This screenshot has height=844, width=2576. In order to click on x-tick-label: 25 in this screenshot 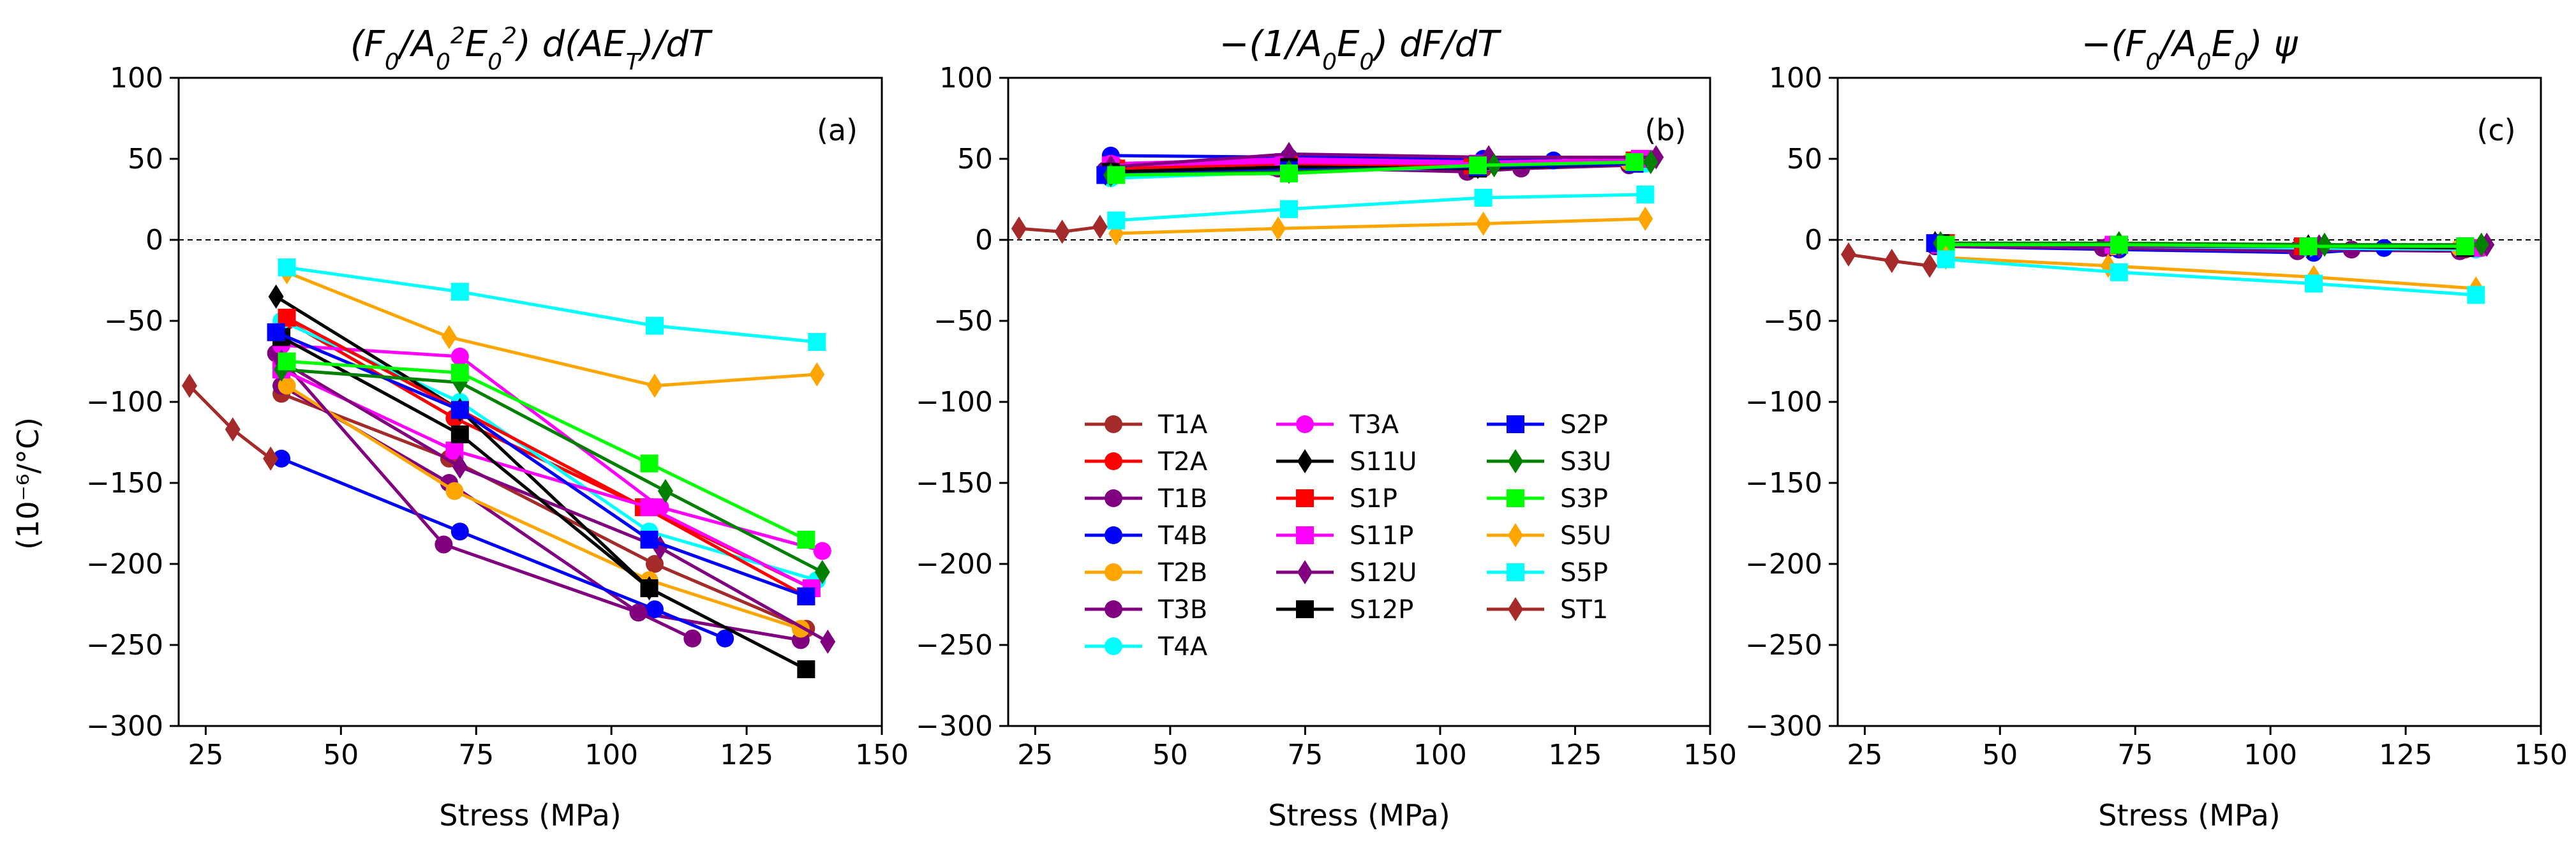, I will do `click(1864, 755)`.